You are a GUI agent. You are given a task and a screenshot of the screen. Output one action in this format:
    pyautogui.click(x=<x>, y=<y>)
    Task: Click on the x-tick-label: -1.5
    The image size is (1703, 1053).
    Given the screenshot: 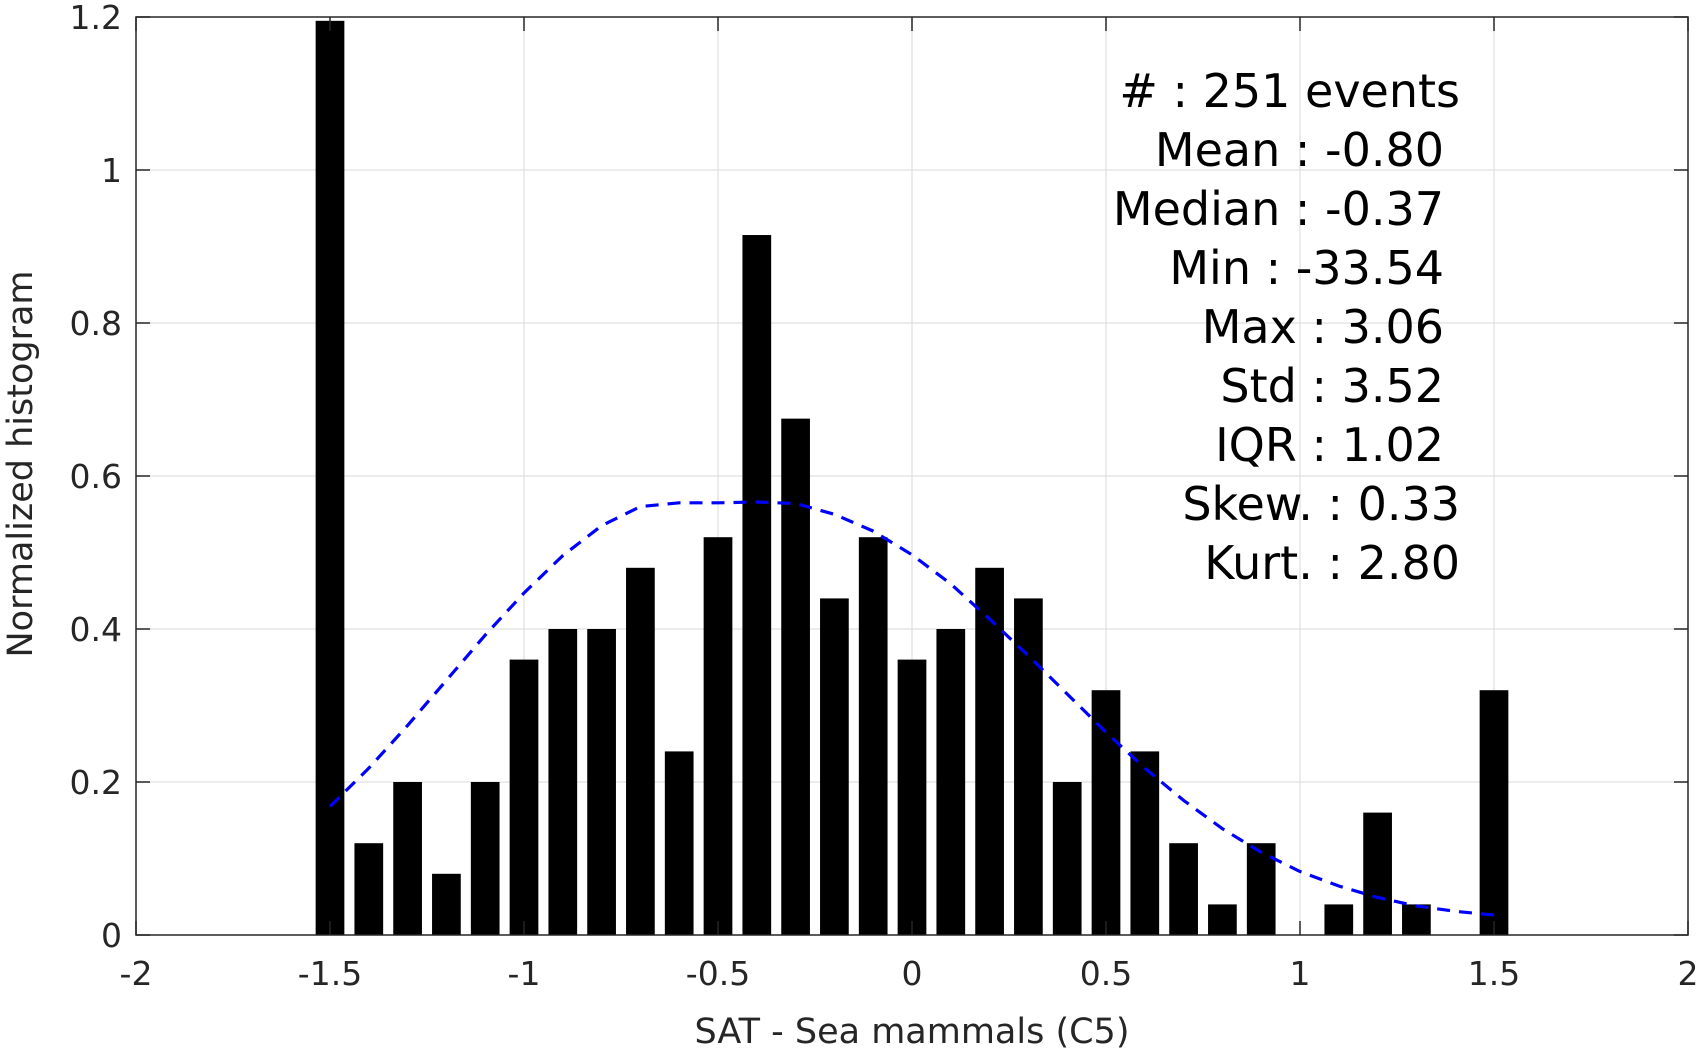 What is the action you would take?
    pyautogui.click(x=330, y=973)
    